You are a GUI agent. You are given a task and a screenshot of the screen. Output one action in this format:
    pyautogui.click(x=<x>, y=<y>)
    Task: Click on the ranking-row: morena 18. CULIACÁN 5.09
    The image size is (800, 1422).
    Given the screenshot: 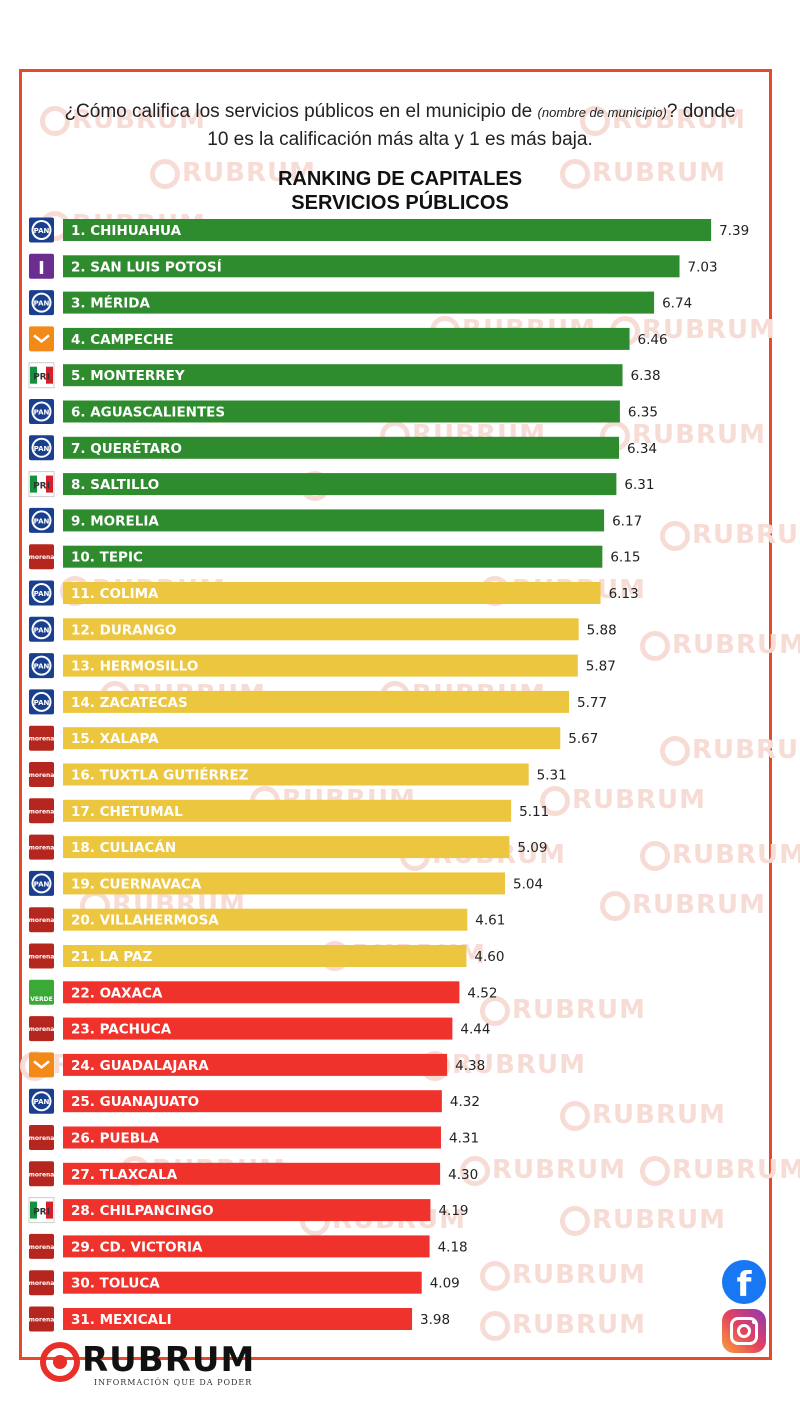 What is the action you would take?
    pyautogui.click(x=288, y=847)
    